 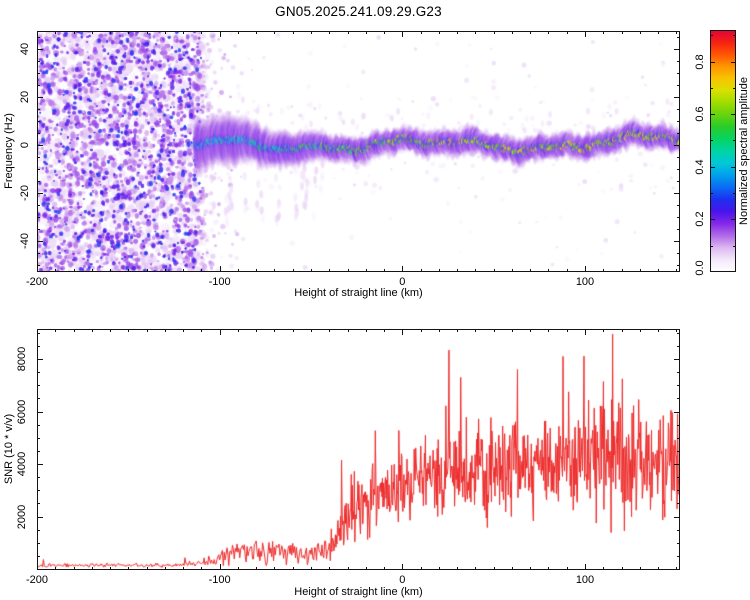 What do you see at coordinates (9, 449) in the screenshot?
I see `snr-axis-label: SNR (10 * v/v)` at bounding box center [9, 449].